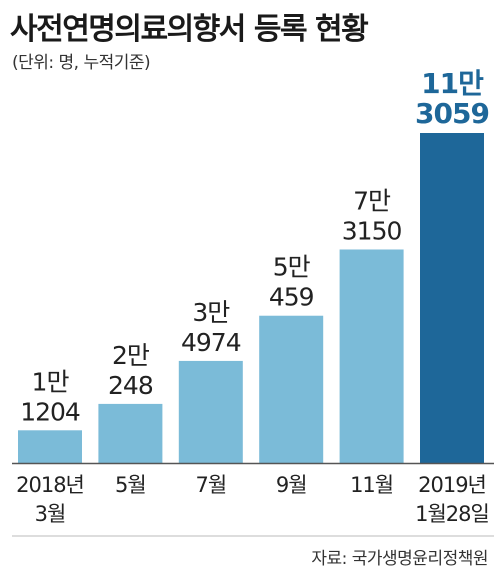 The image size is (500, 577). I want to click on category-label-1-0: 5월, so click(130, 485).